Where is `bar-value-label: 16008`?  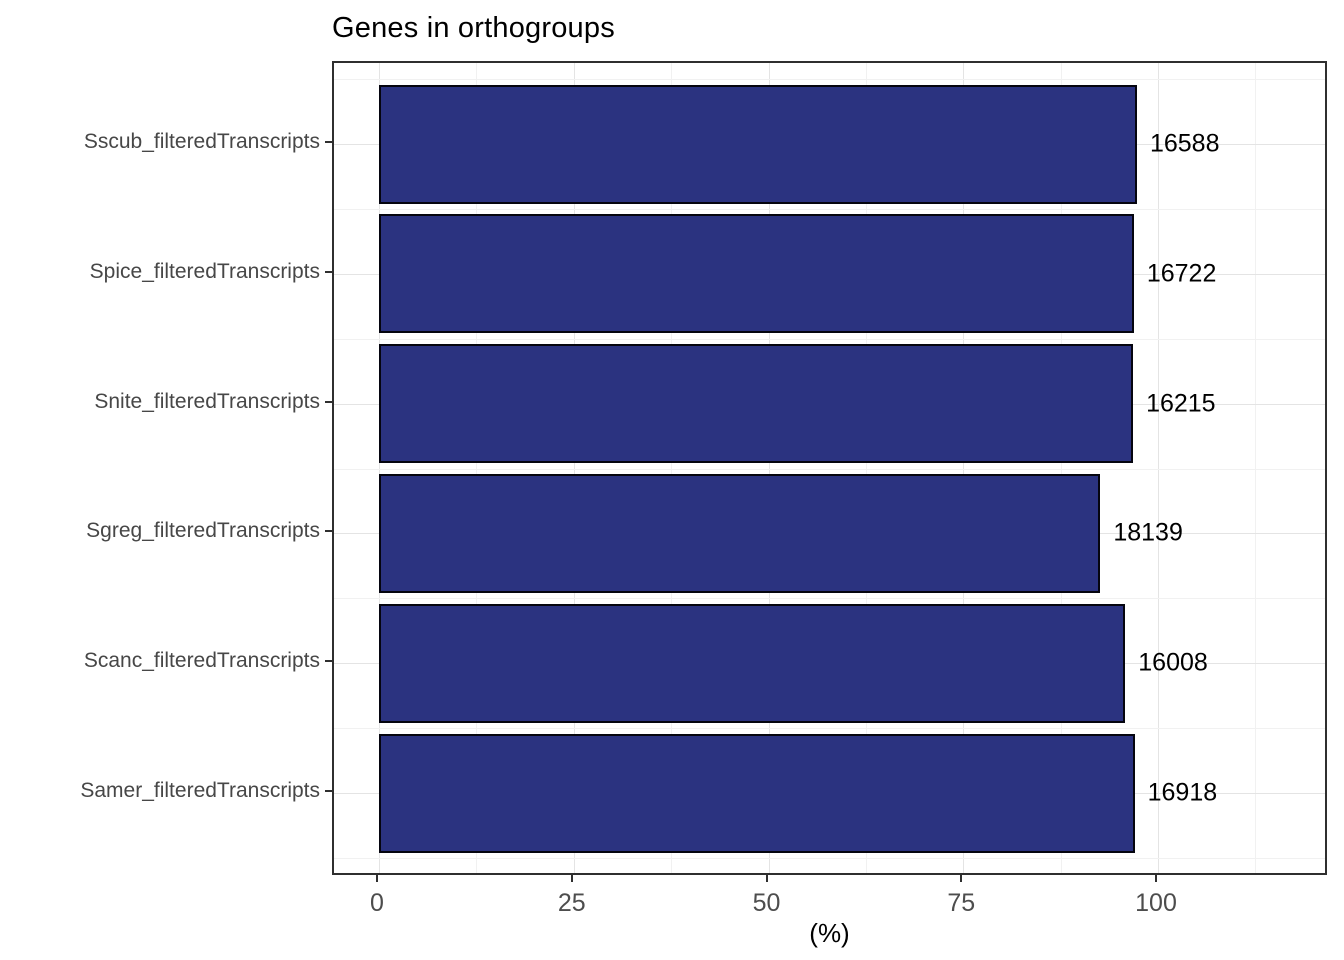 bar-value-label: 16008 is located at coordinates (1173, 662).